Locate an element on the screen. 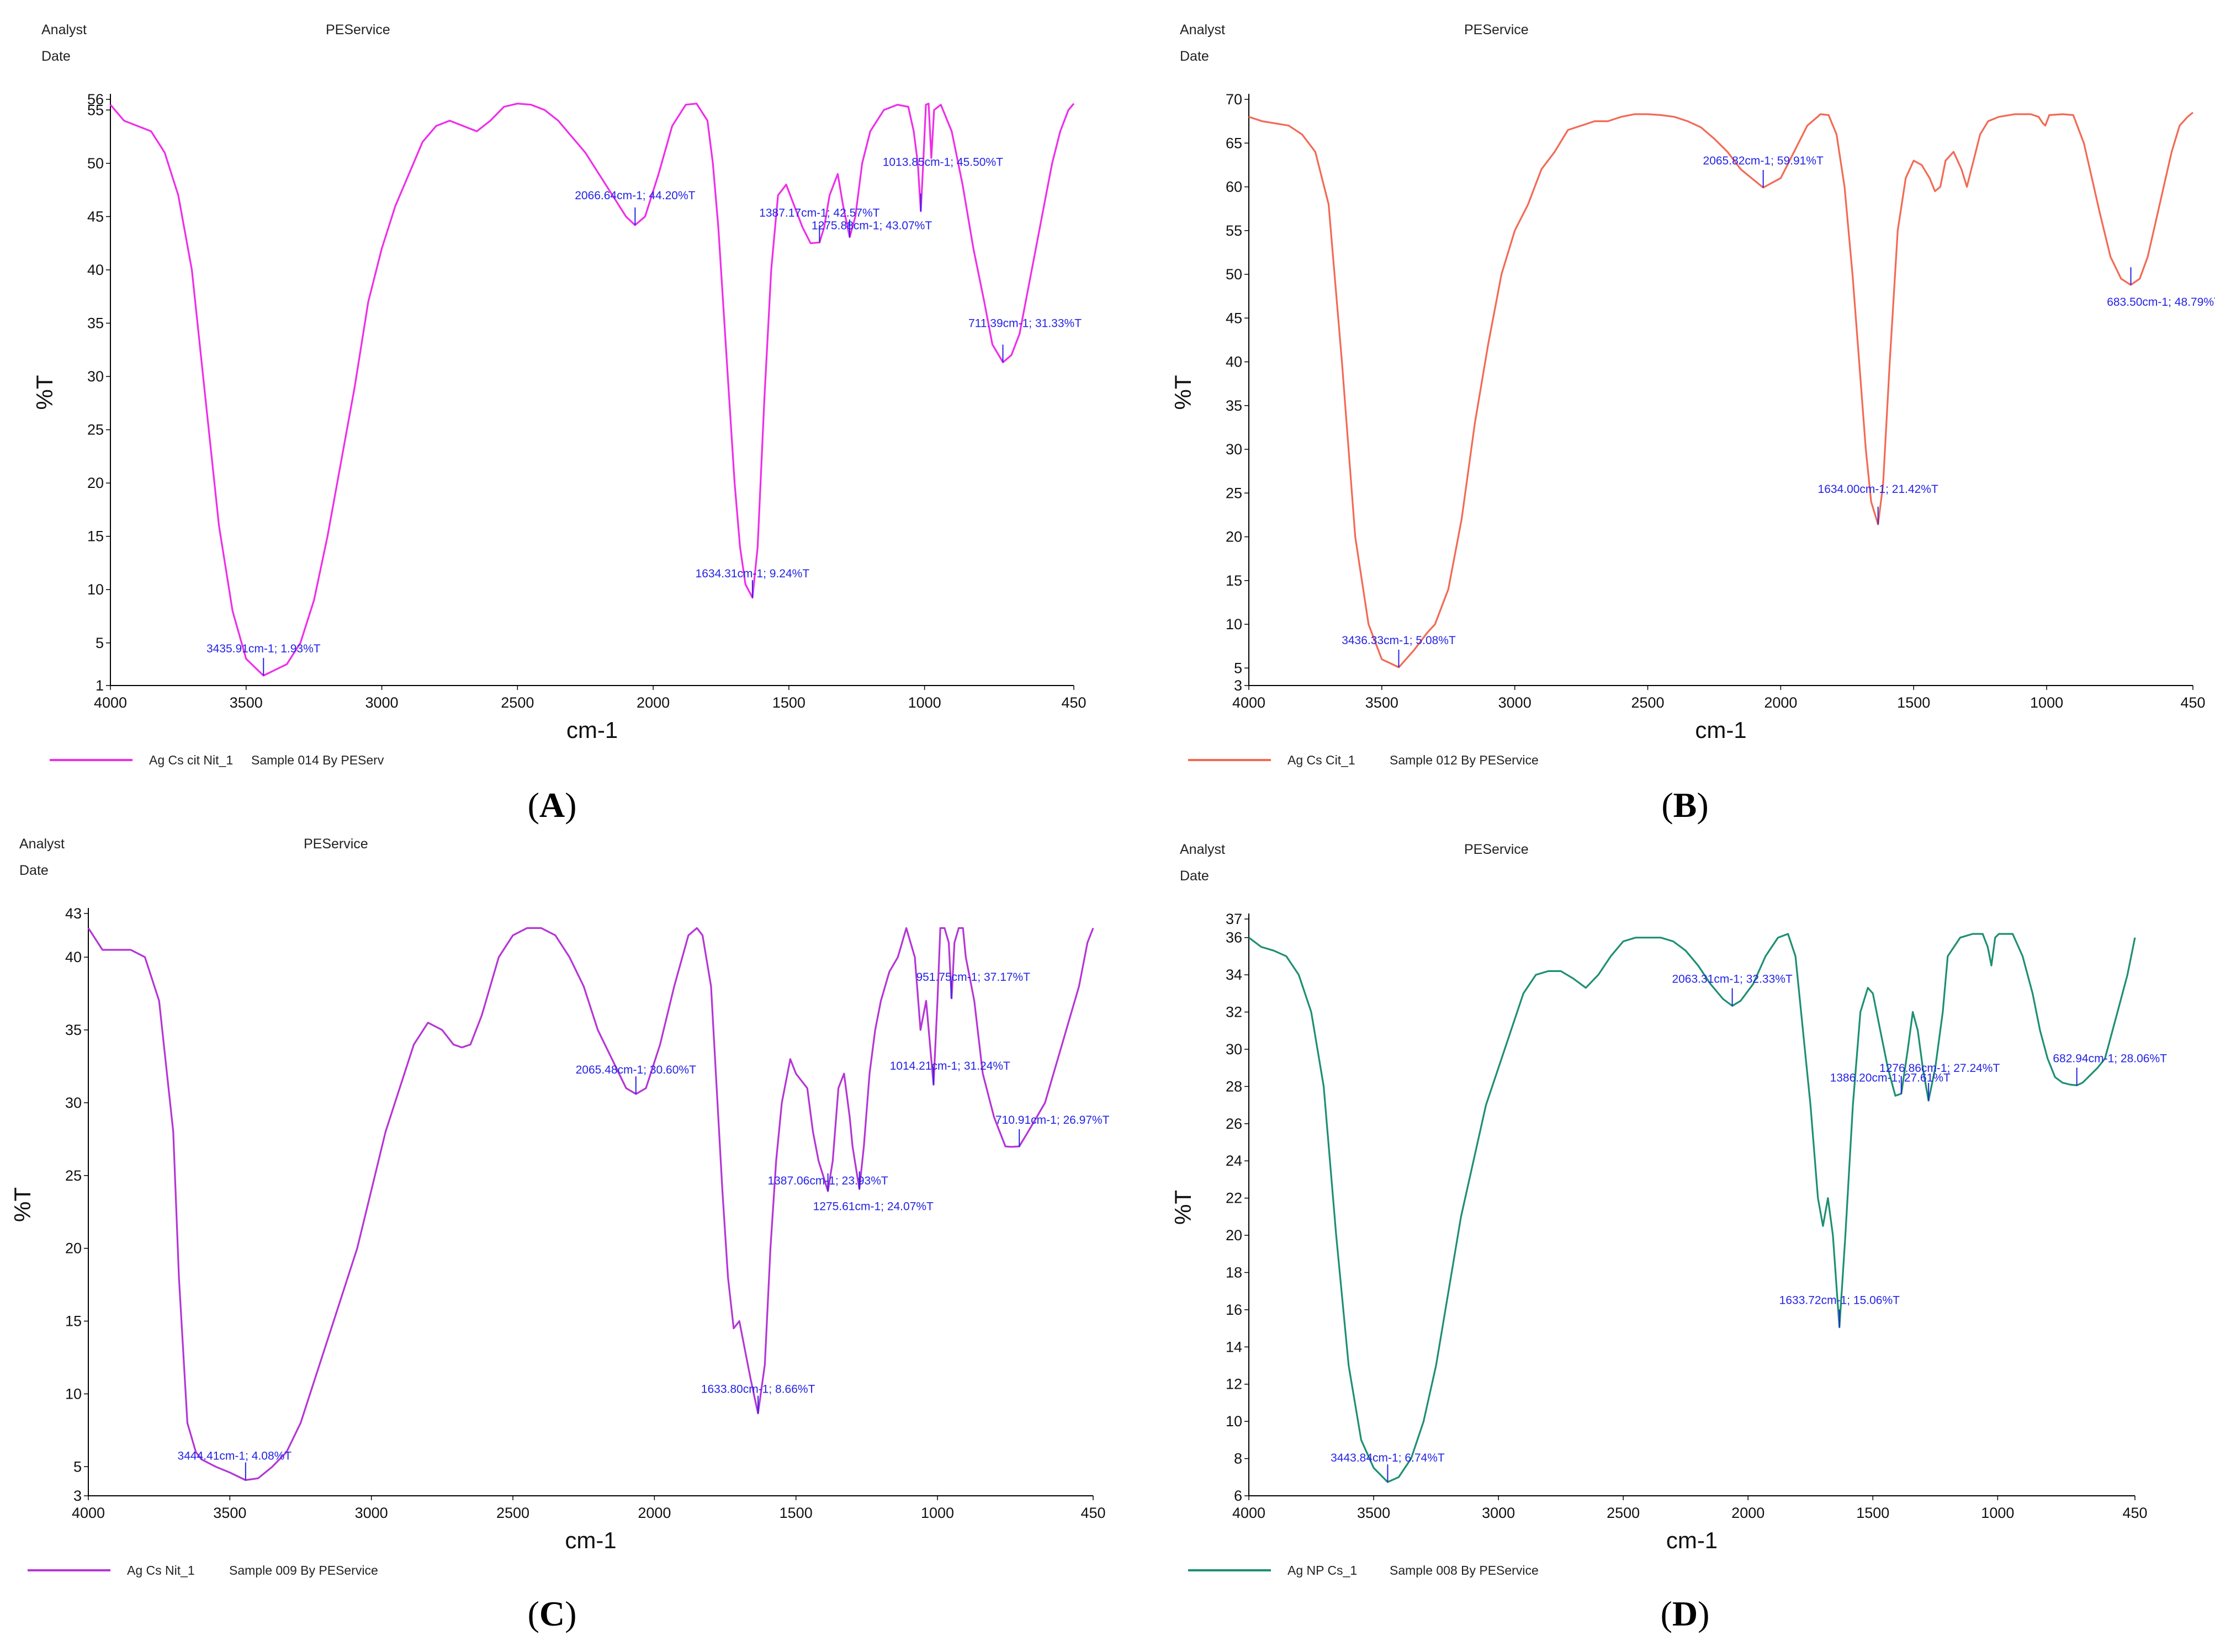 The width and height of the screenshot is (2215, 1652). peak-label: 683.50cm-1; 48.79%T is located at coordinates (2161, 303).